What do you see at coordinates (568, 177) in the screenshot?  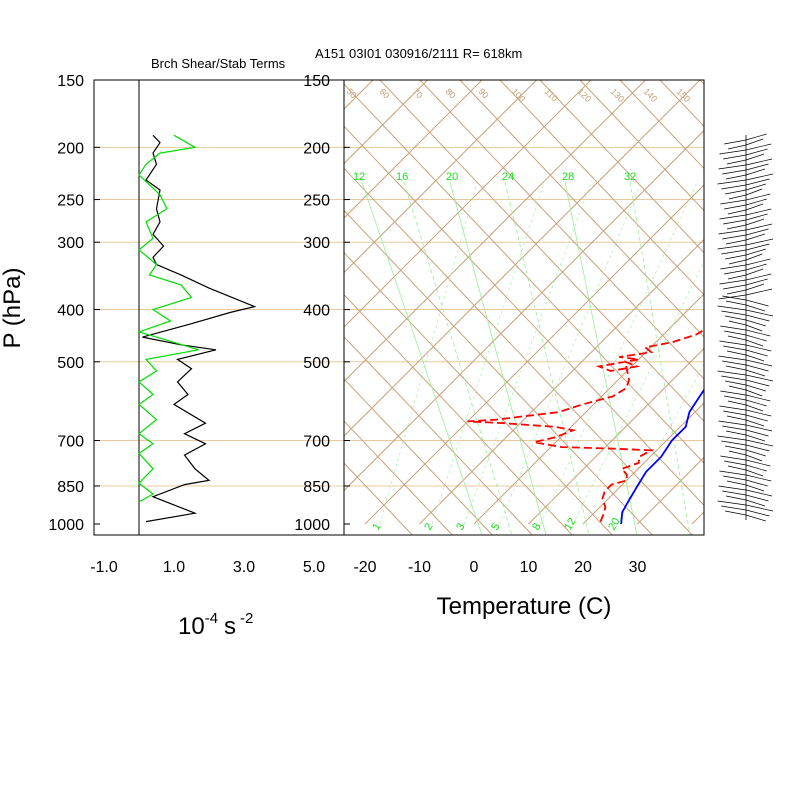 I see `mixing-ratio-label: 28` at bounding box center [568, 177].